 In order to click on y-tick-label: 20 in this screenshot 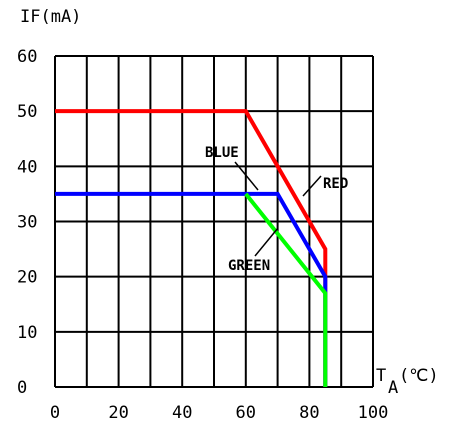, I will do `click(27, 278)`.